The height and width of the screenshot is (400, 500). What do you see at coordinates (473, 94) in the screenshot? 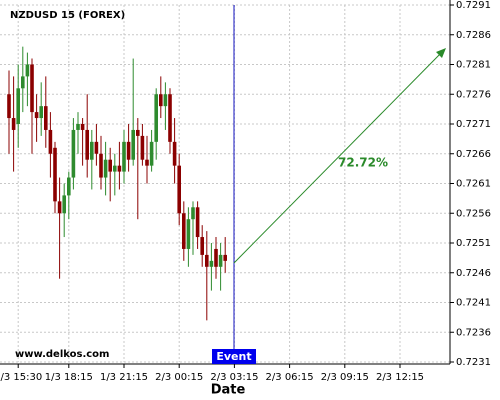
I see `y-tick-label: 0.7276` at bounding box center [473, 94].